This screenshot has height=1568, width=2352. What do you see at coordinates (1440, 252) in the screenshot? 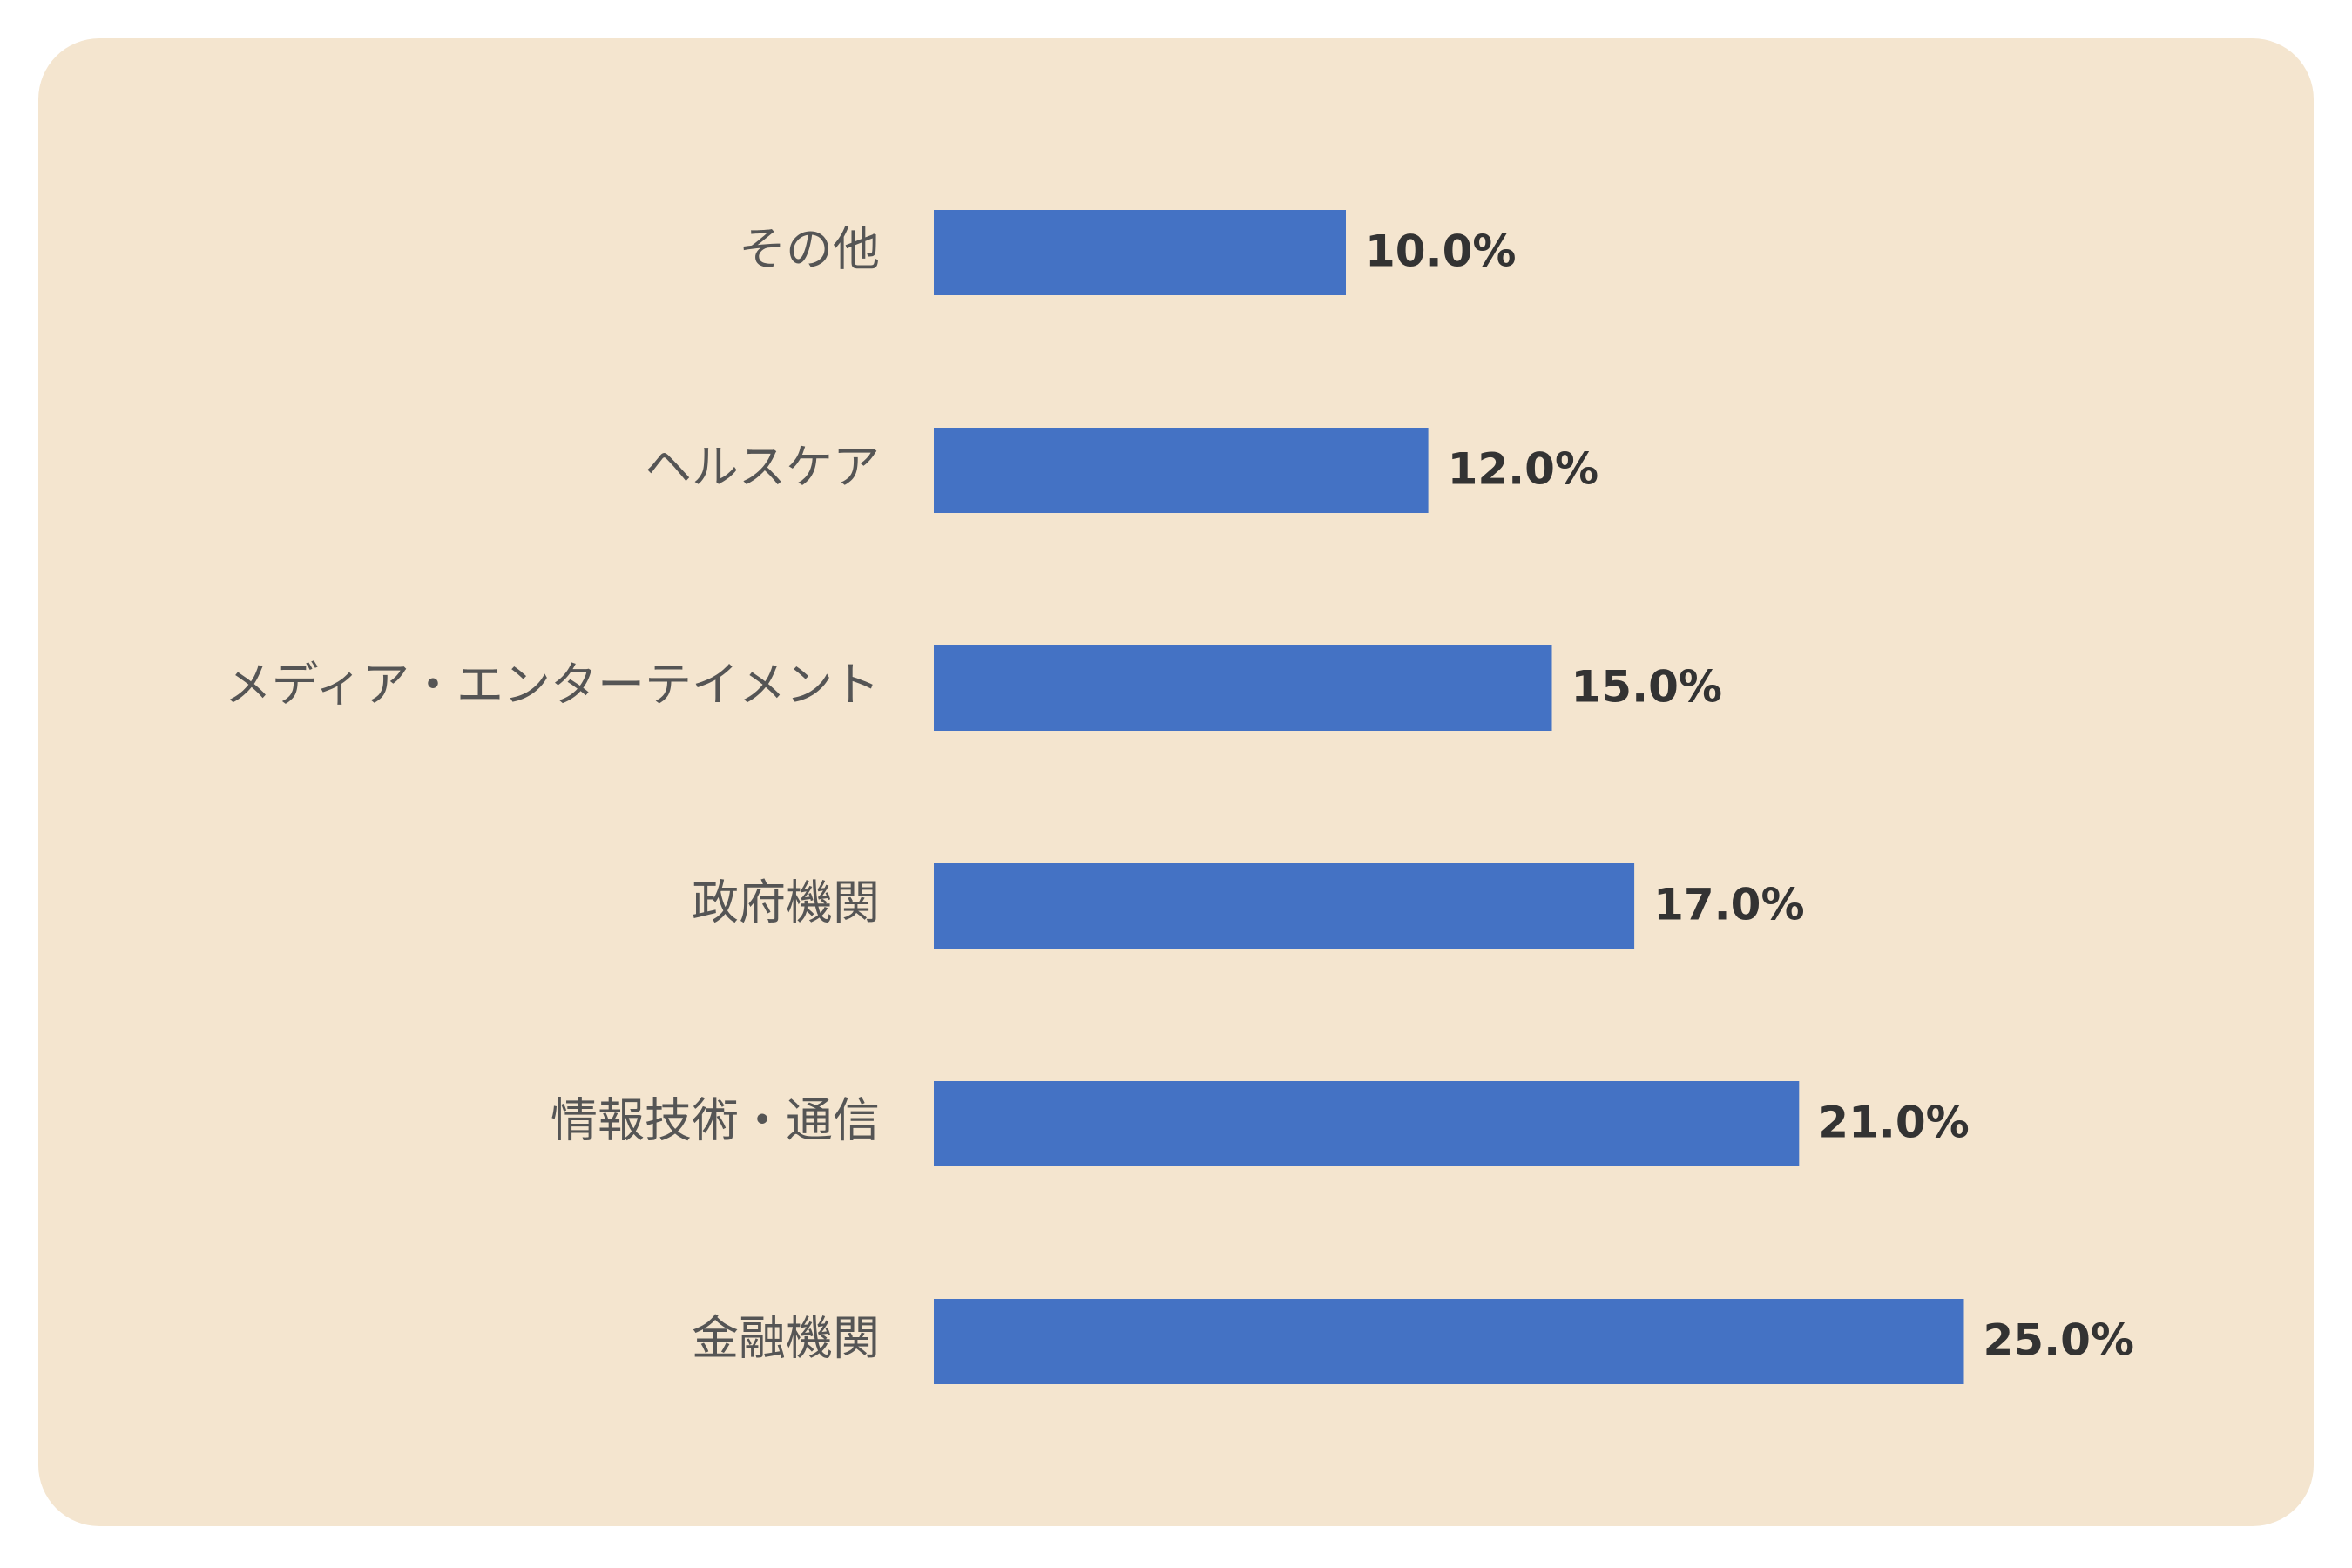
I see `value-label-0: 10.0%` at bounding box center [1440, 252].